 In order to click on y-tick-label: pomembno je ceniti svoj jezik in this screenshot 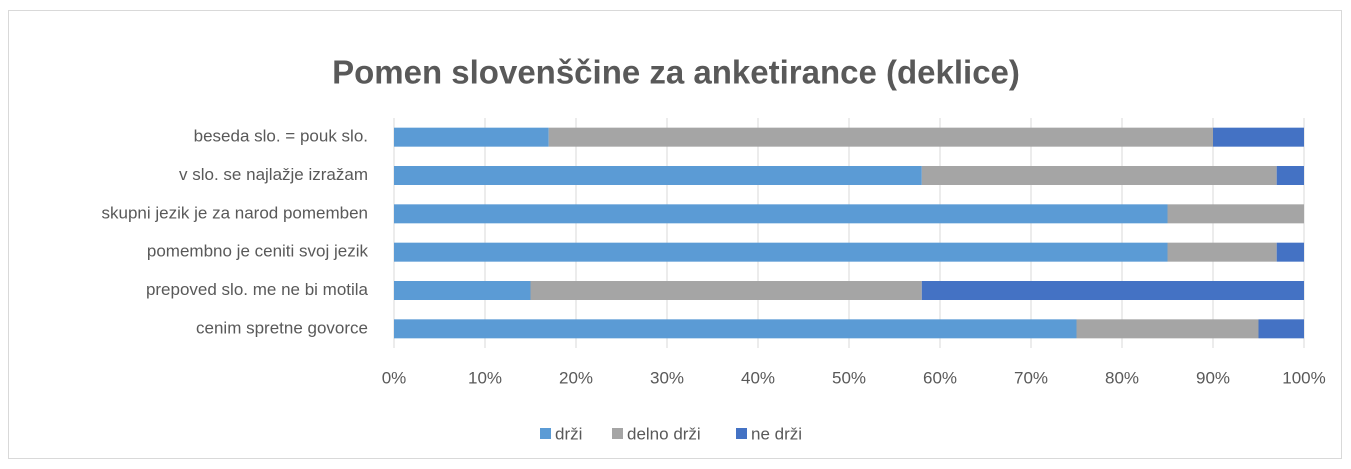, I will do `click(258, 251)`.